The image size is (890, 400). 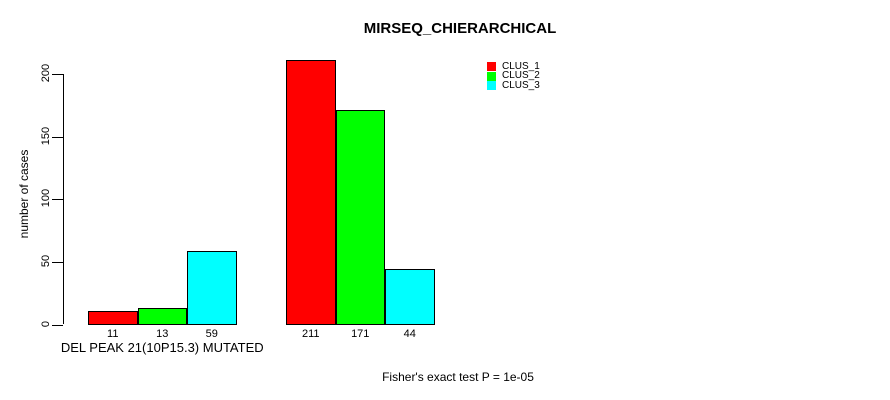 What do you see at coordinates (521, 76) in the screenshot?
I see `legend-label: CLUS_2` at bounding box center [521, 76].